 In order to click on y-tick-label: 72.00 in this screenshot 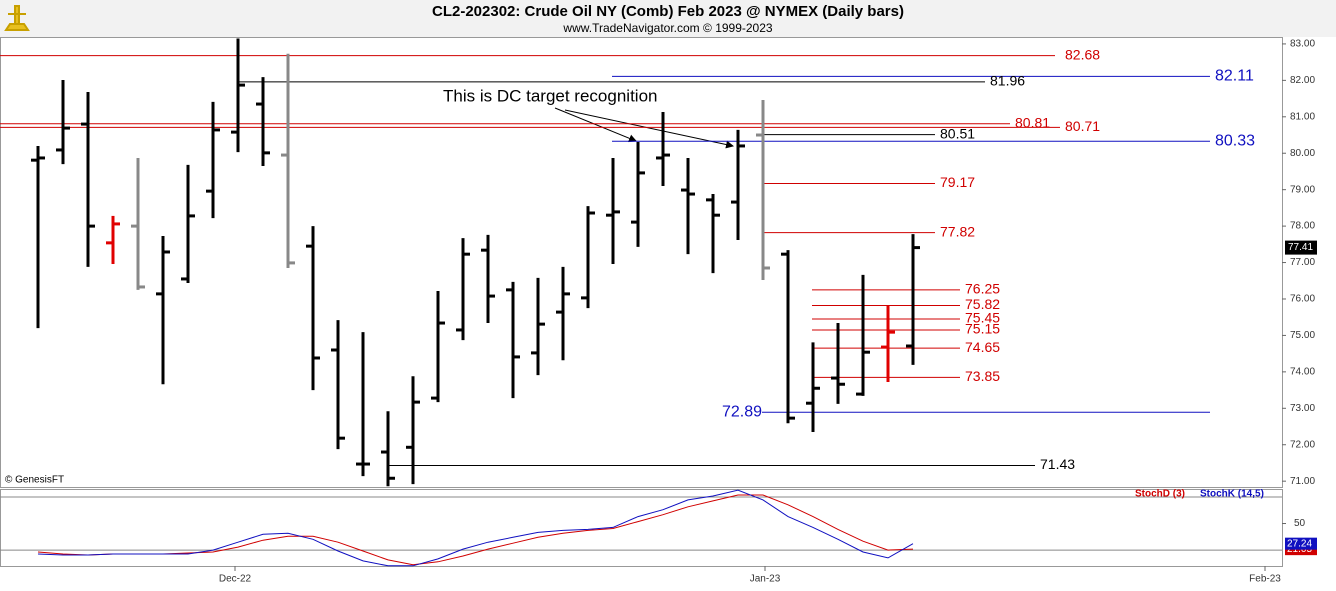, I will do `click(1302, 444)`.